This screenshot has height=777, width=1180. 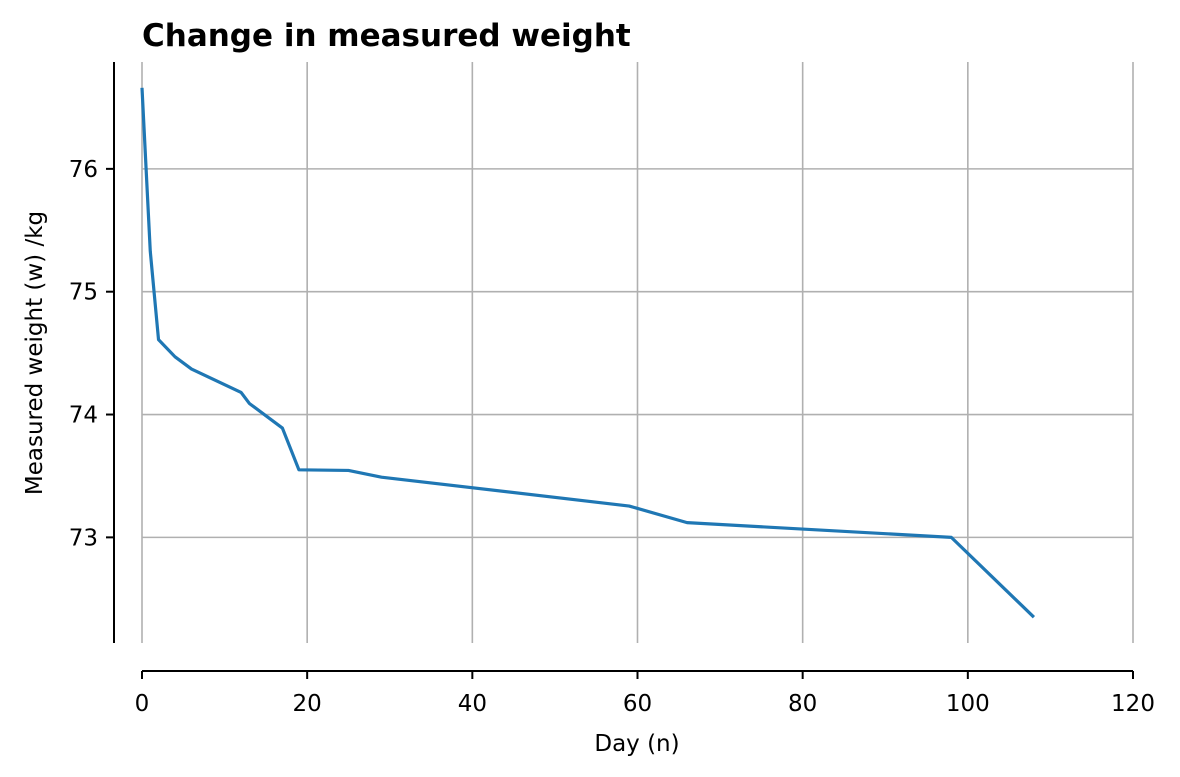 I want to click on x-tick-label: 0, so click(x=142, y=704).